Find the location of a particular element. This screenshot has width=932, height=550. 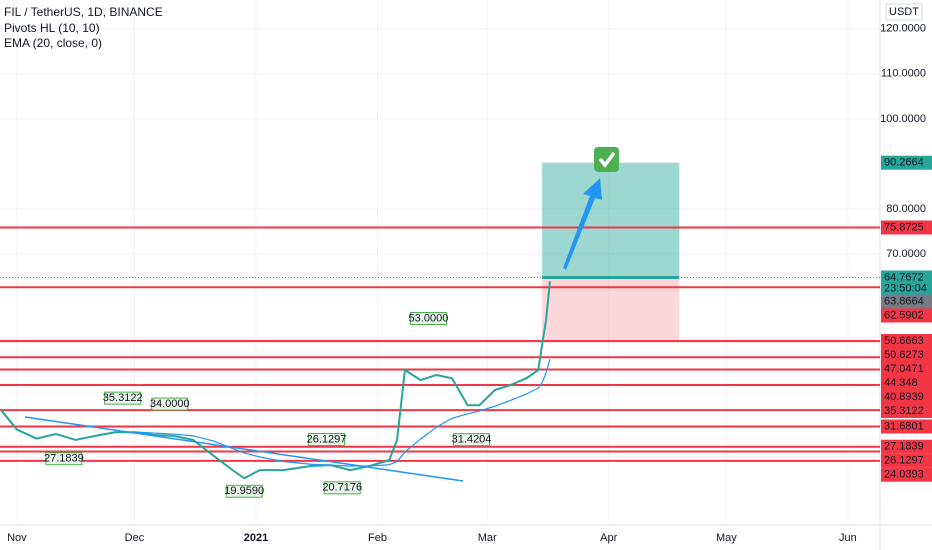

price-label: 62.5902 is located at coordinates (904, 315).